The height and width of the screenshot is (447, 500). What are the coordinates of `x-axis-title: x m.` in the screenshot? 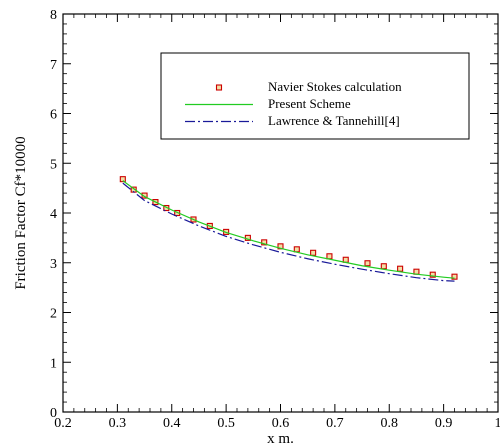 It's located at (280, 439).